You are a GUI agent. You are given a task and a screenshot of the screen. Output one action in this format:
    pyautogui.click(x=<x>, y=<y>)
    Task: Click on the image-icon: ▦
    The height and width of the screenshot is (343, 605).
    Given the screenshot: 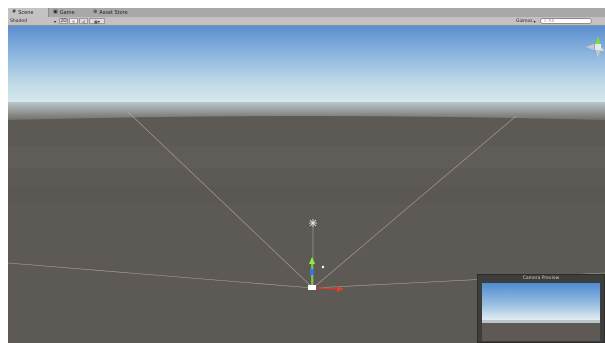 What is the action you would take?
    pyautogui.click(x=96, y=21)
    